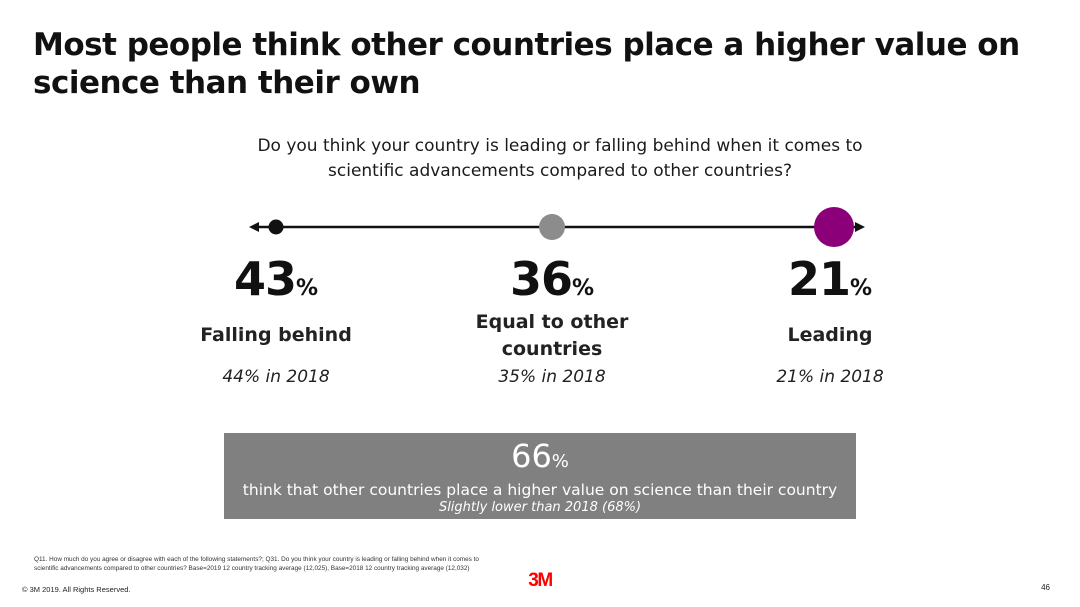  I want to click on falling-behind-2018: 44% in 2018, so click(276, 377).